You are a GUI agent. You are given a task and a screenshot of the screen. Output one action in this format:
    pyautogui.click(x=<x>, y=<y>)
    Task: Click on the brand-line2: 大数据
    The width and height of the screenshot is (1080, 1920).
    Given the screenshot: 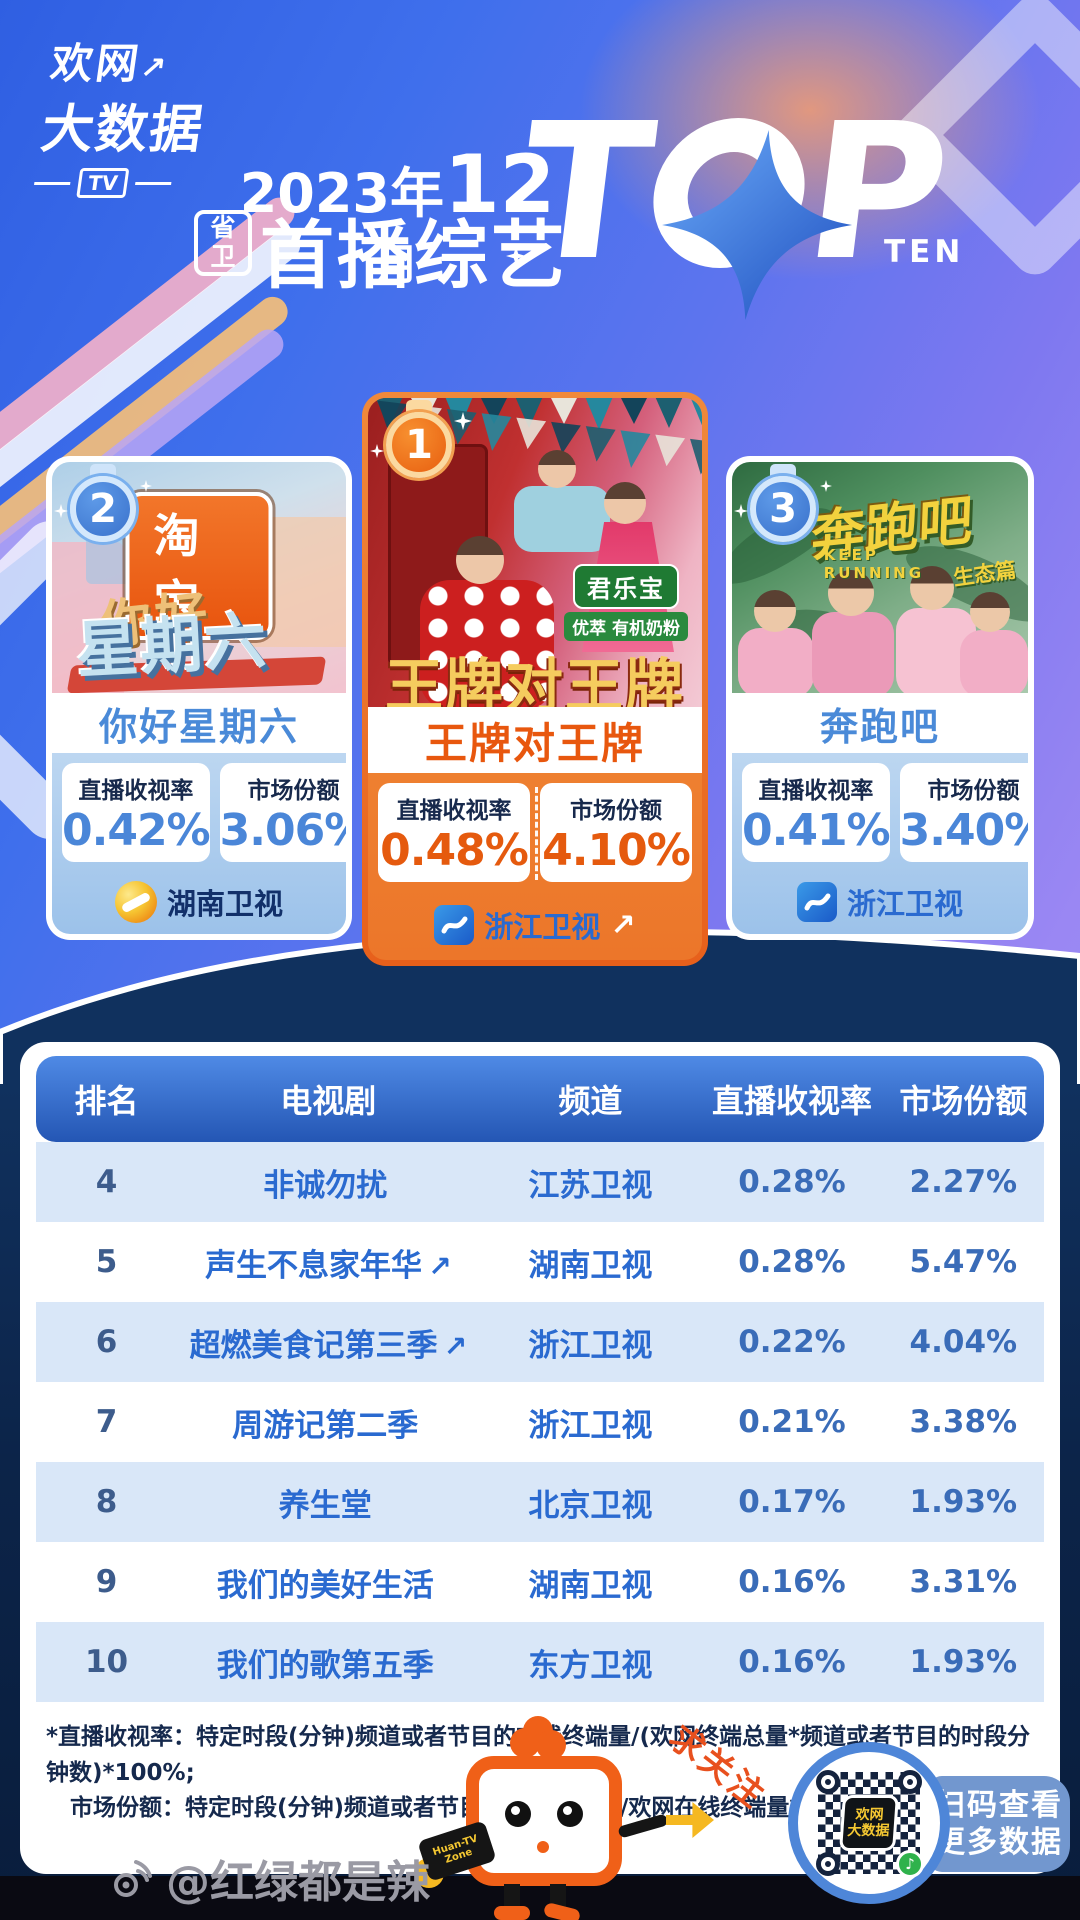 What is the action you would take?
    pyautogui.click(x=122, y=130)
    